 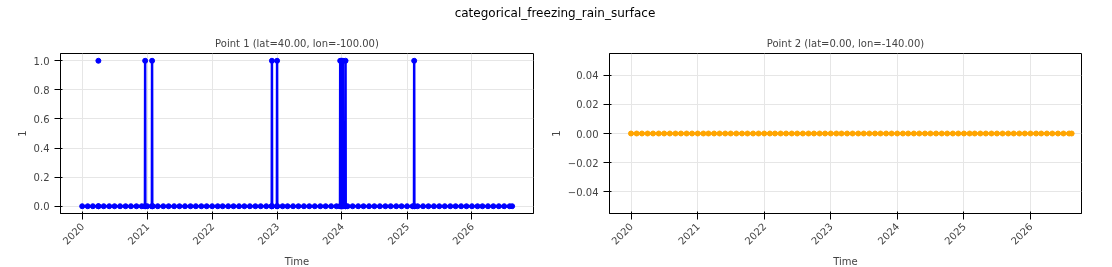 What do you see at coordinates (845, 43) in the screenshot?
I see `chart-title: Point 2 (lat=0.00, lon=-140.00)` at bounding box center [845, 43].